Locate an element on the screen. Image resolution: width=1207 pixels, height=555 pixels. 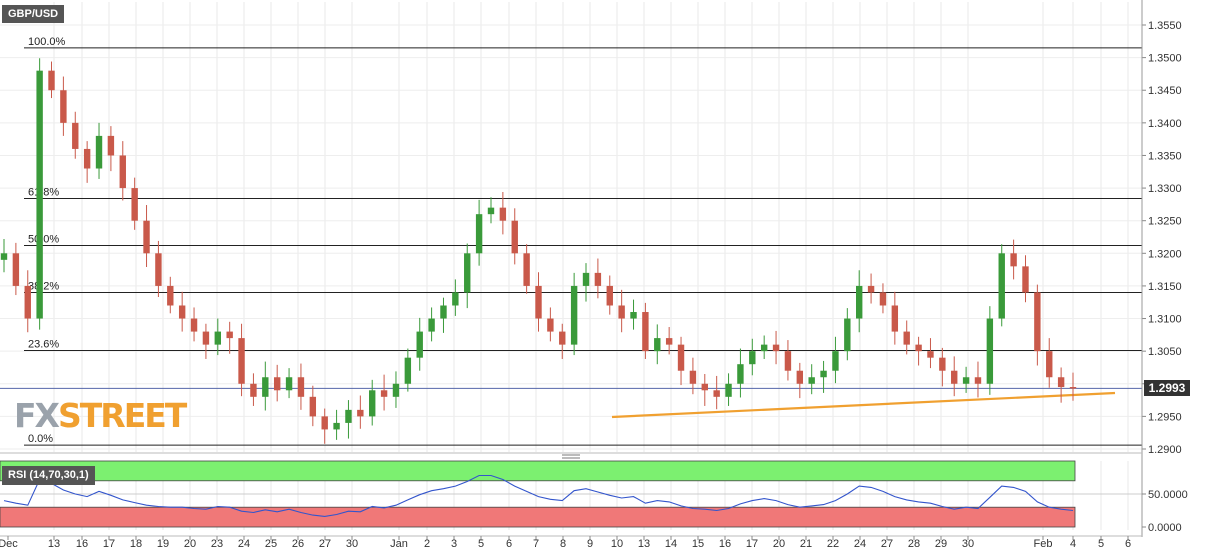
y-tick-label: 1.3050 is located at coordinates (1165, 352).